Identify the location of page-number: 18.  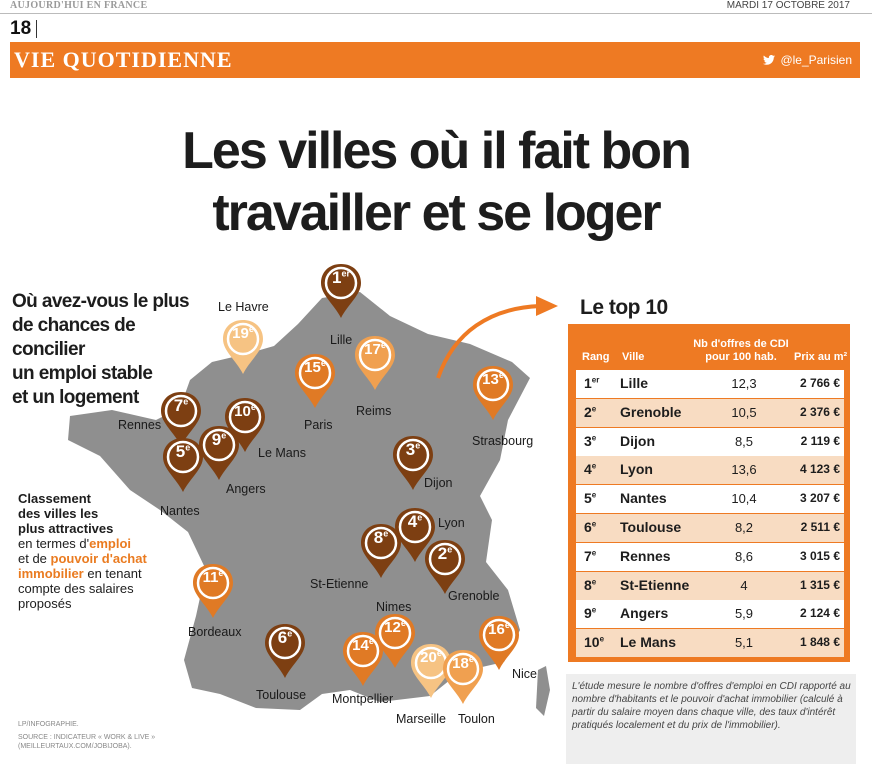
(21, 28).